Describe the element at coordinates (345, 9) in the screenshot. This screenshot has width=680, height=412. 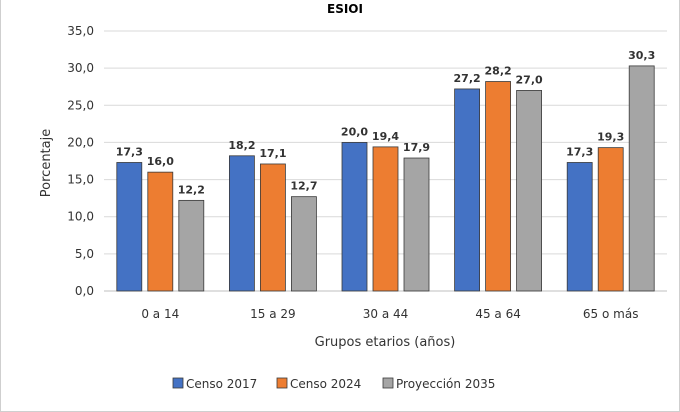
I see `chart-title: ESIOI` at that location.